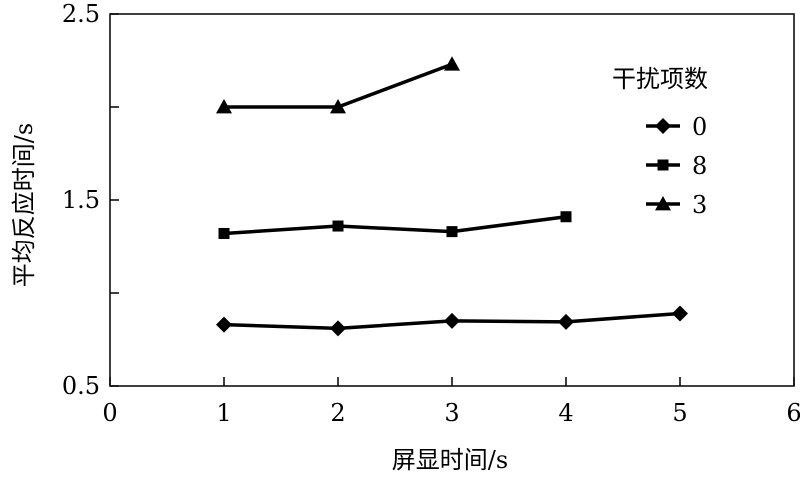  What do you see at coordinates (699, 205) in the screenshot?
I see `legend-label: 3` at bounding box center [699, 205].